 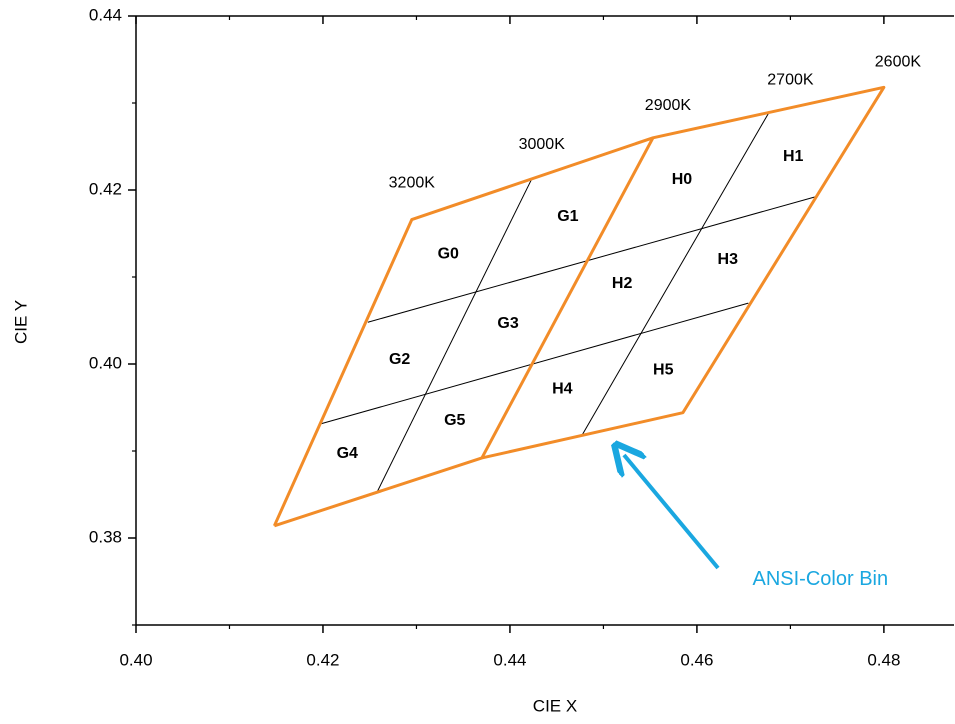 I want to click on x-tick-label: 0.44, so click(x=509, y=659).